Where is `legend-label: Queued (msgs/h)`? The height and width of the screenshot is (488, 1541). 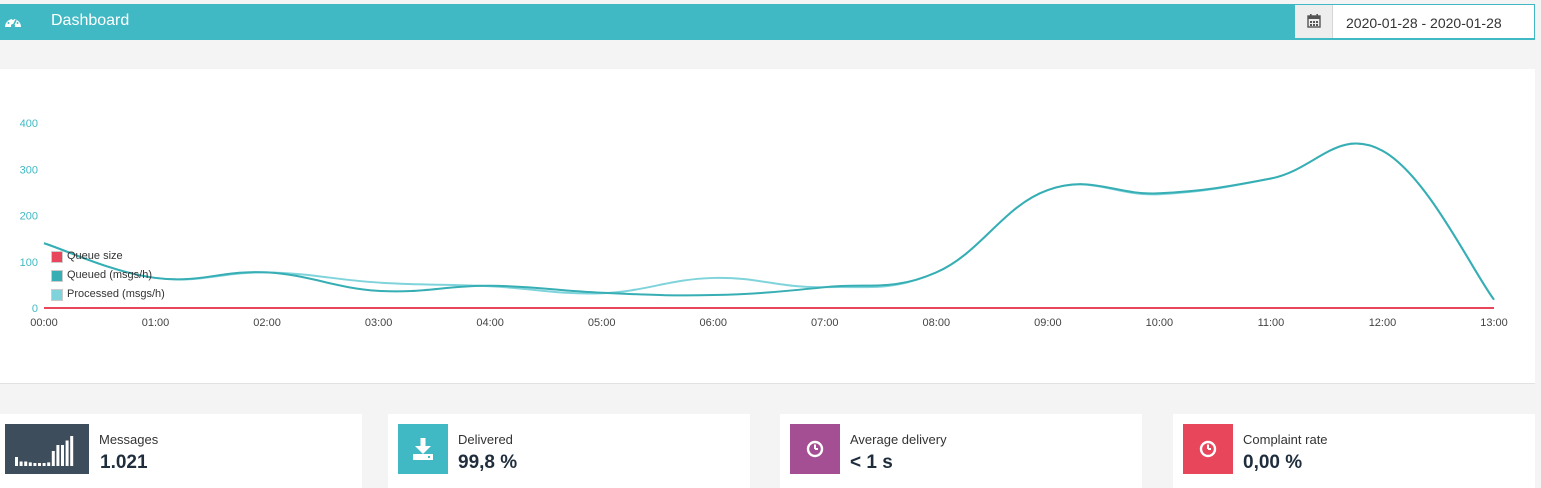 legend-label: Queued (msgs/h) is located at coordinates (109, 275).